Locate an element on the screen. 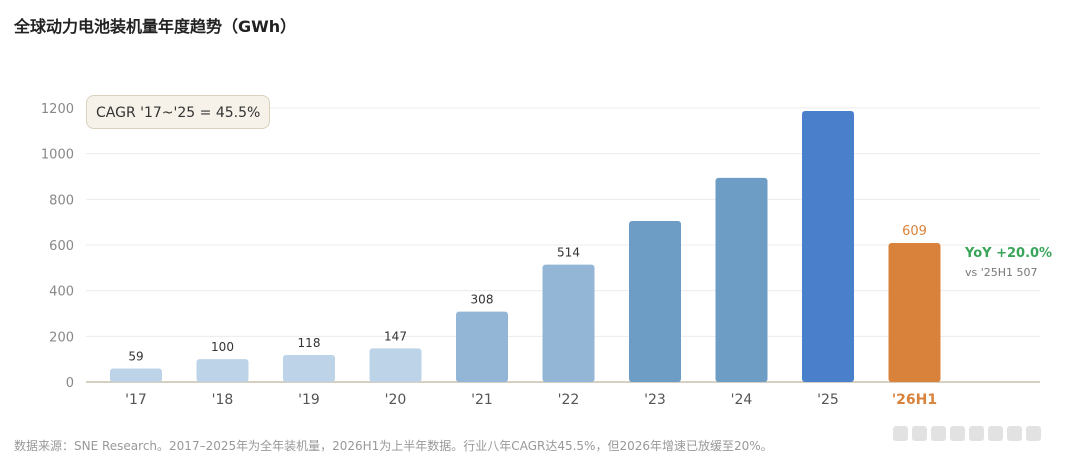 The height and width of the screenshot is (467, 1080). x-tick-label: '21 is located at coordinates (482, 400).